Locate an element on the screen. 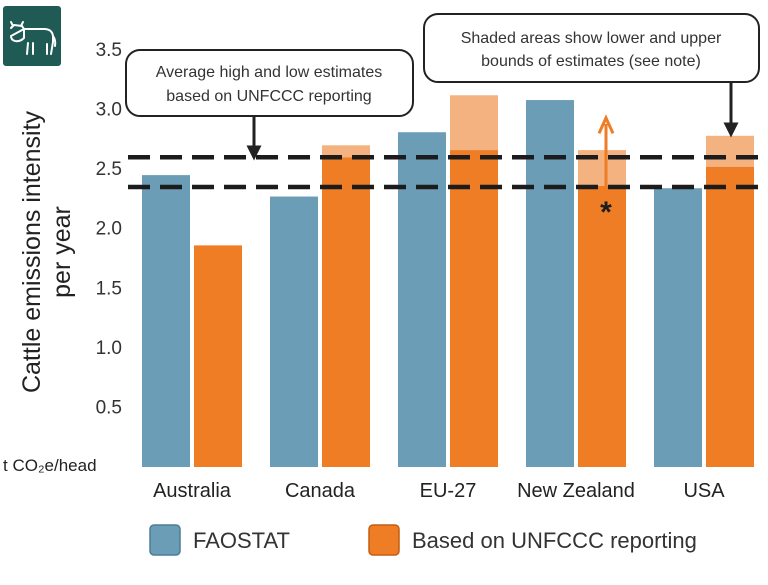 The image size is (768, 585). category-labels: Australia Canada EU-27 New Zealand USA is located at coordinates (439, 491).